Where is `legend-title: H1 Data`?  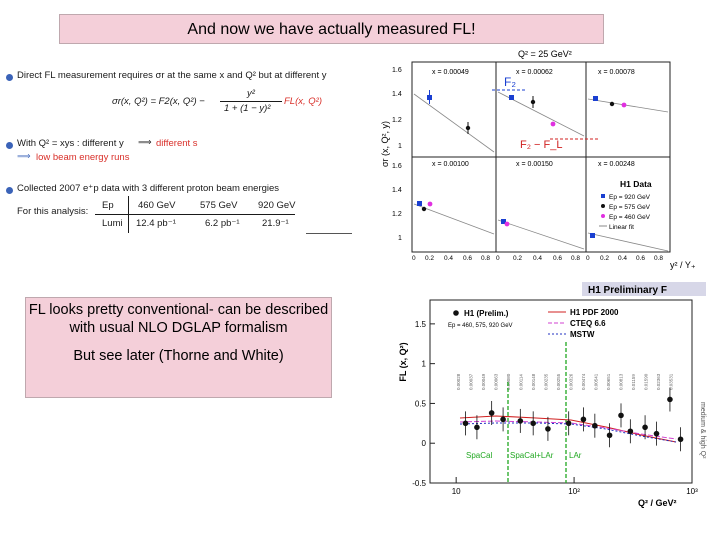
legend-title: H1 Data is located at coordinates (636, 184).